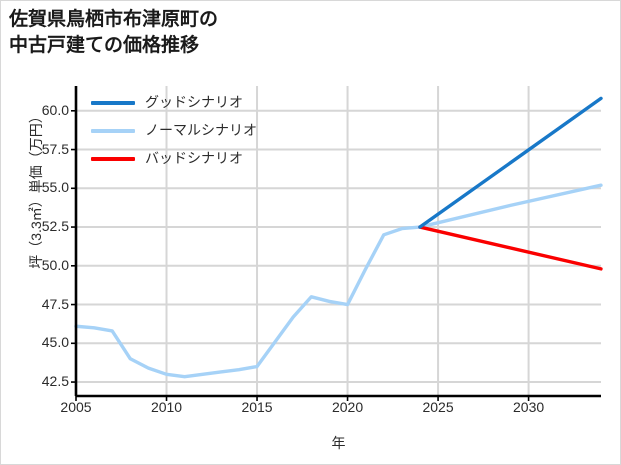  I want to click on x-axis-tick-label: 2025, so click(438, 407).